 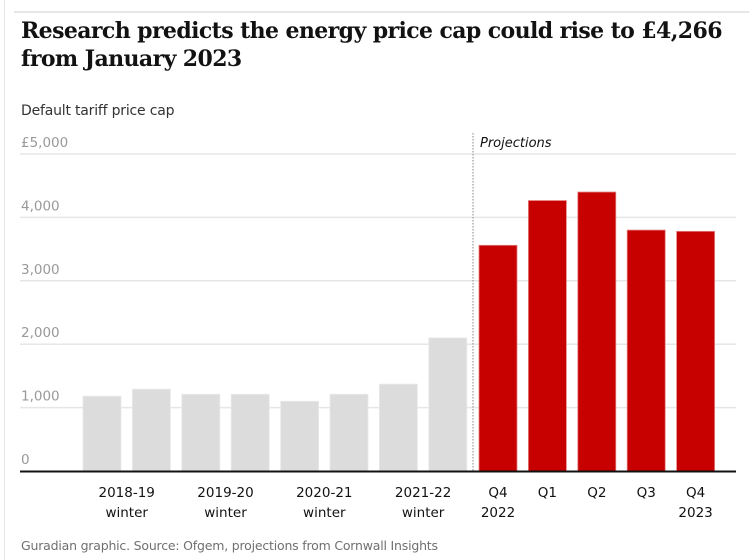 I want to click on left-border, so click(x=4, y=280).